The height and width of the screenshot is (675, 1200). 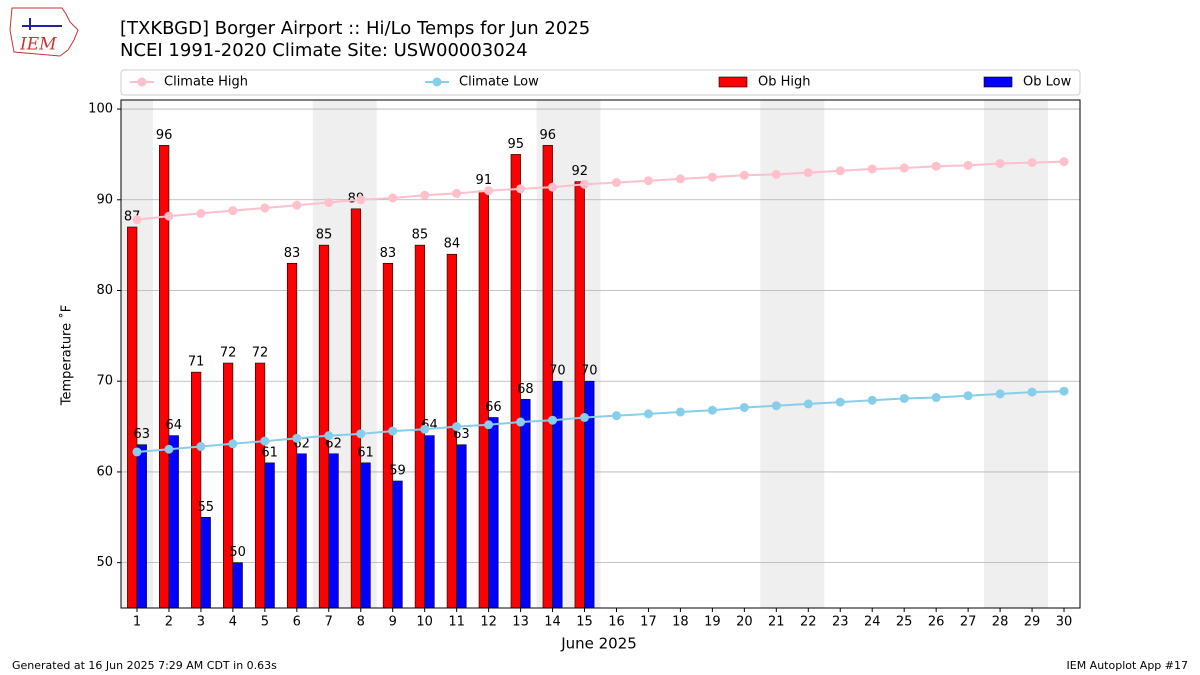 I want to click on x-tick-label: 6, so click(x=297, y=622).